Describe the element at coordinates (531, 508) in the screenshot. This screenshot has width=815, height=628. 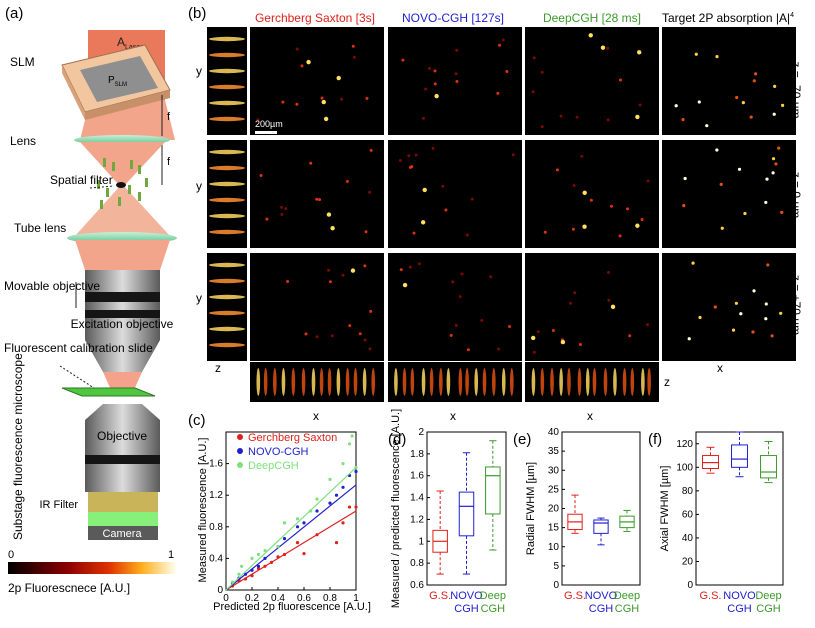
I see `y-axis-label: Radial FWHM [µm]` at that location.